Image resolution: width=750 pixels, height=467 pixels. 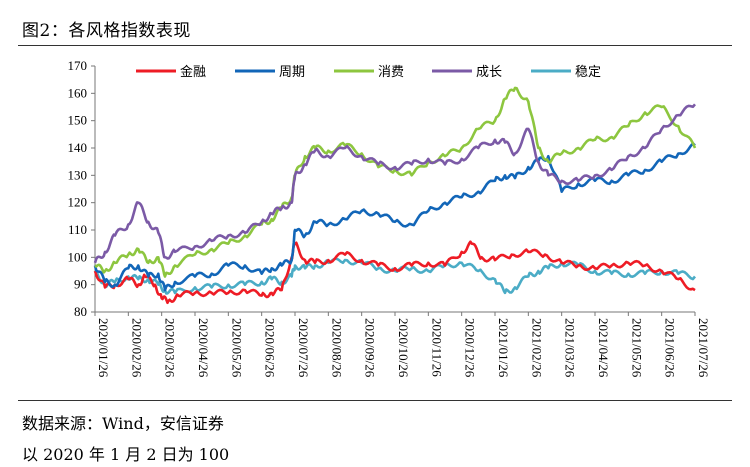 I want to click on x-tick-label: 2020/09/26, so click(x=370, y=348).